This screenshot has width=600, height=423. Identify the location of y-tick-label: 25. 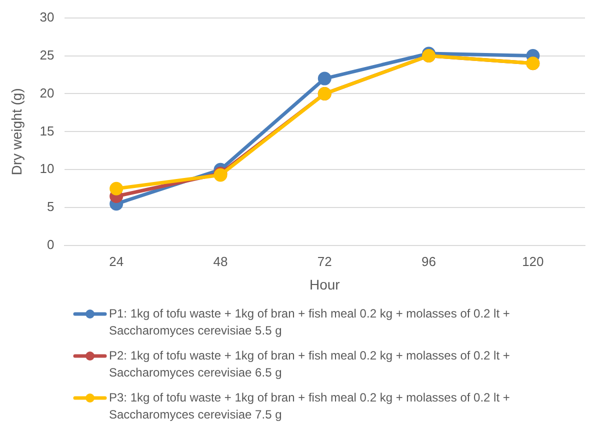
(47, 54).